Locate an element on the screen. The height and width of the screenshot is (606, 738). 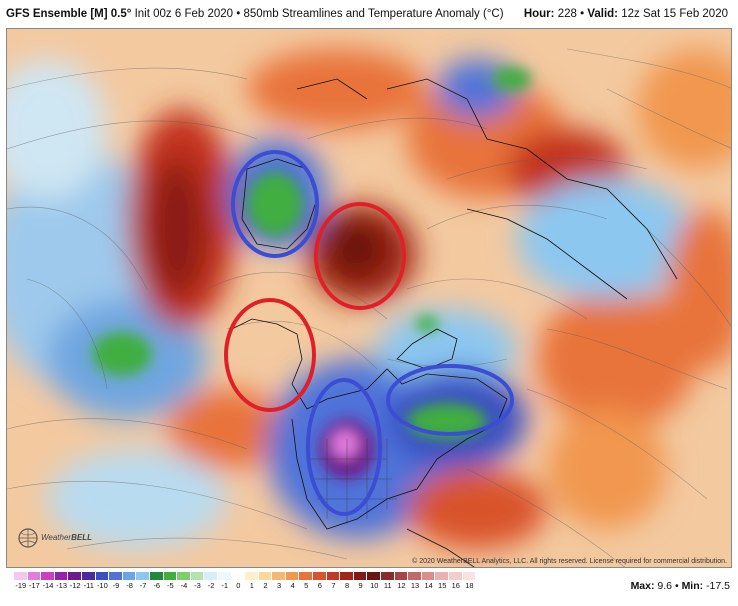
max-value: 9.6 is located at coordinates (665, 586).